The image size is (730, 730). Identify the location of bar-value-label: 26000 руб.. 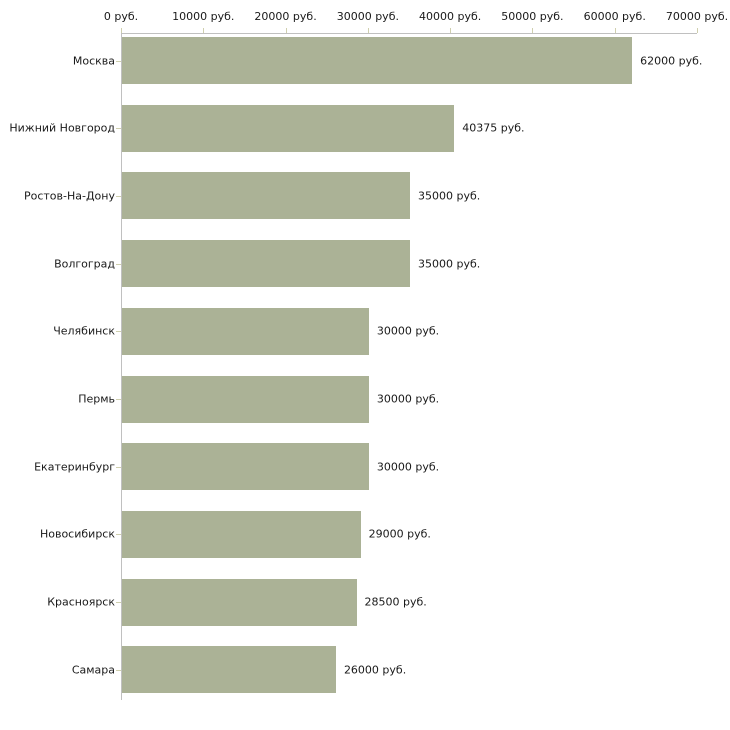
(375, 670).